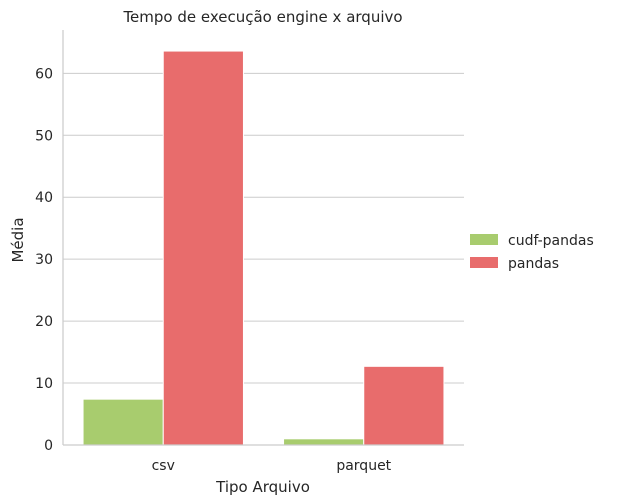 The width and height of the screenshot is (621, 504). I want to click on legend-label-pandas: pandas, so click(533, 264).